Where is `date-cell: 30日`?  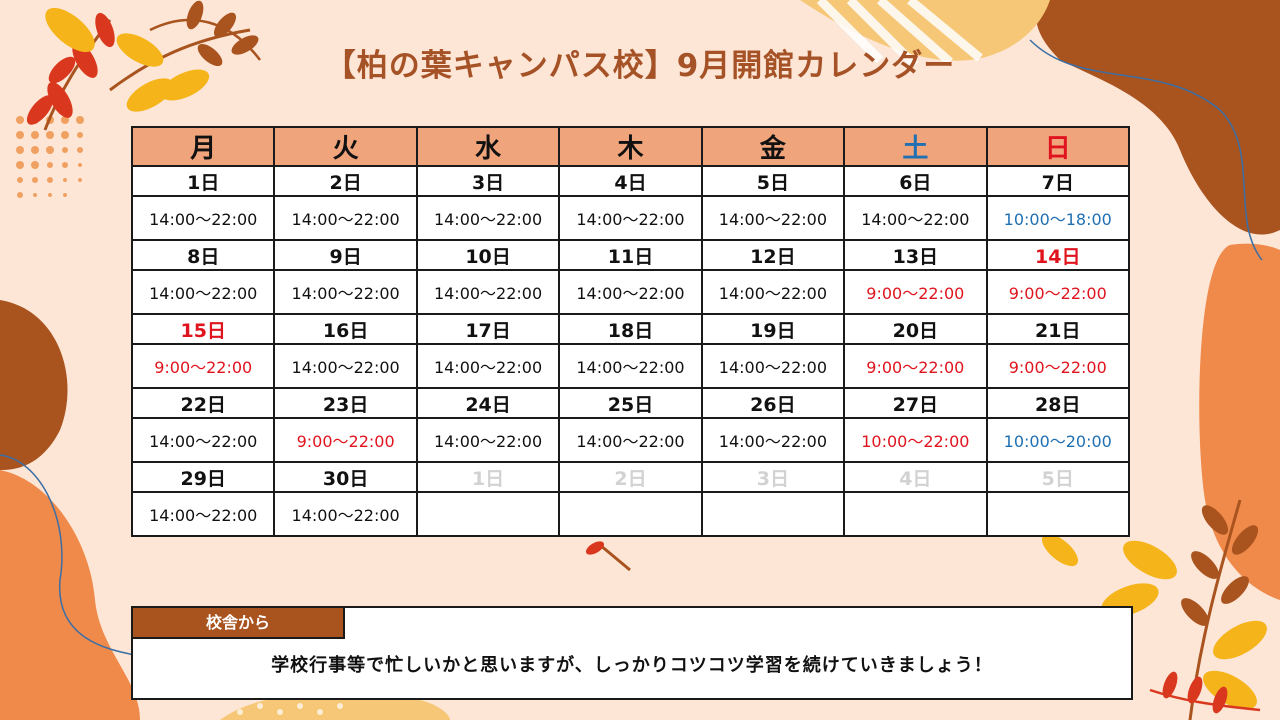
date-cell: 30日 is located at coordinates (345, 477).